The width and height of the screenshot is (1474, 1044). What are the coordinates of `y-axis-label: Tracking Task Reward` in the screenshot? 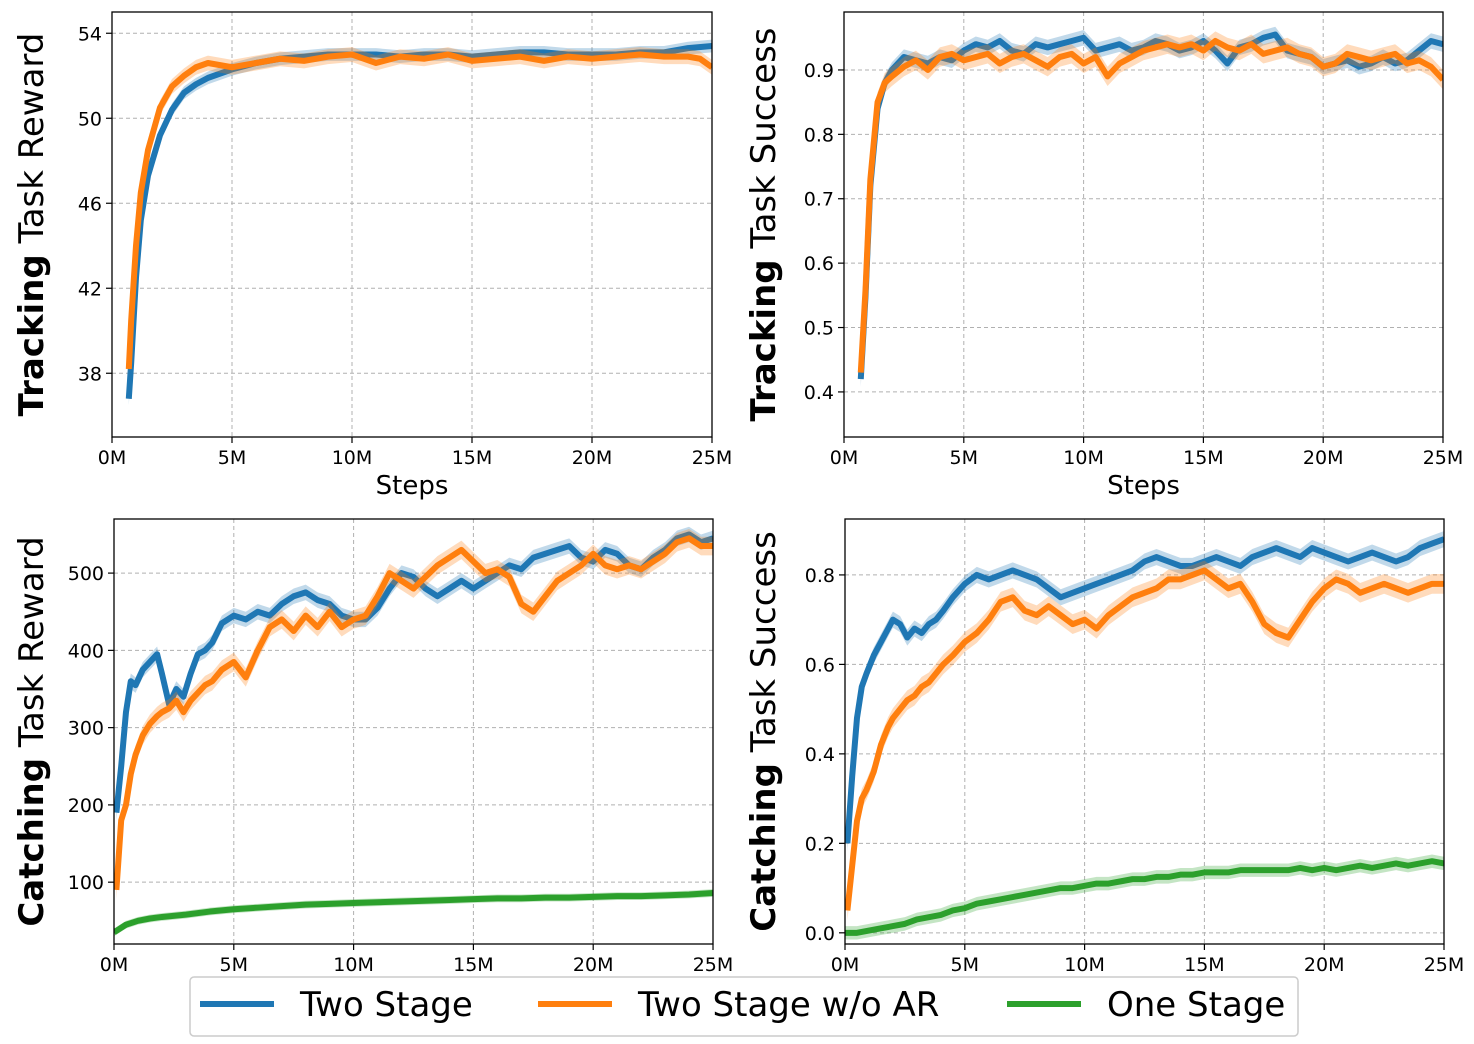 It's located at (32, 225).